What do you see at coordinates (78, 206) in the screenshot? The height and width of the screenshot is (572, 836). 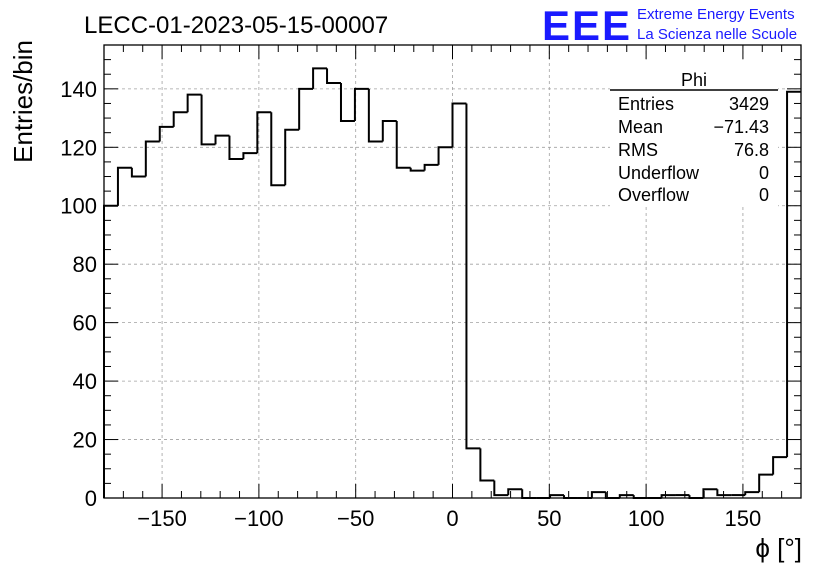 I see `y-tick-label: 100` at bounding box center [78, 206].